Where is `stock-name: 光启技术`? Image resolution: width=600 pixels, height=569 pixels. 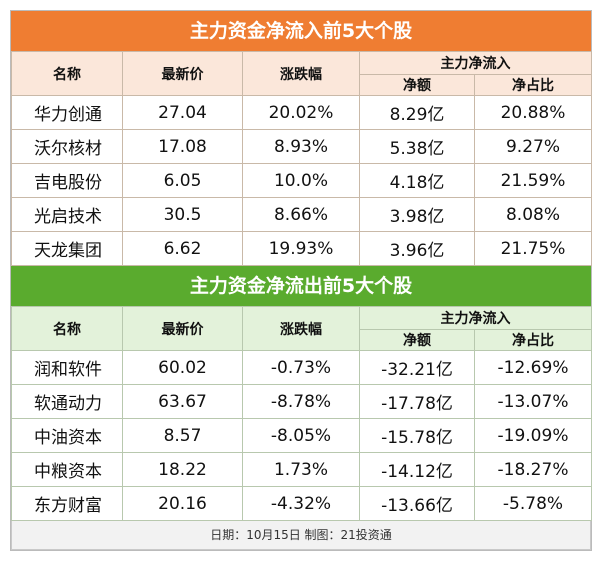
stock-name: 光启技术 is located at coordinates (67, 214).